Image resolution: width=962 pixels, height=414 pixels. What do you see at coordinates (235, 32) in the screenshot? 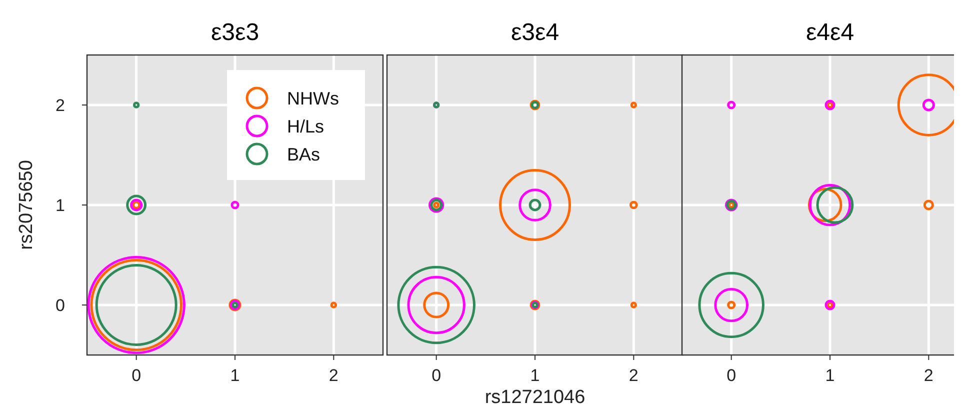
I see `chart-title: ε3ε3` at bounding box center [235, 32].